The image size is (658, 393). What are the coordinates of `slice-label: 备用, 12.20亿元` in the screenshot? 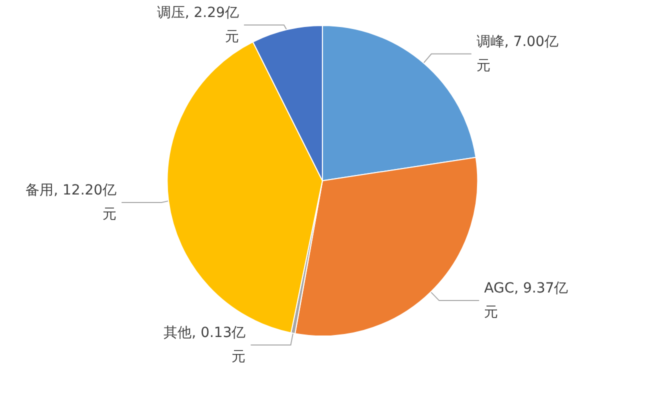 It's located at (71, 202).